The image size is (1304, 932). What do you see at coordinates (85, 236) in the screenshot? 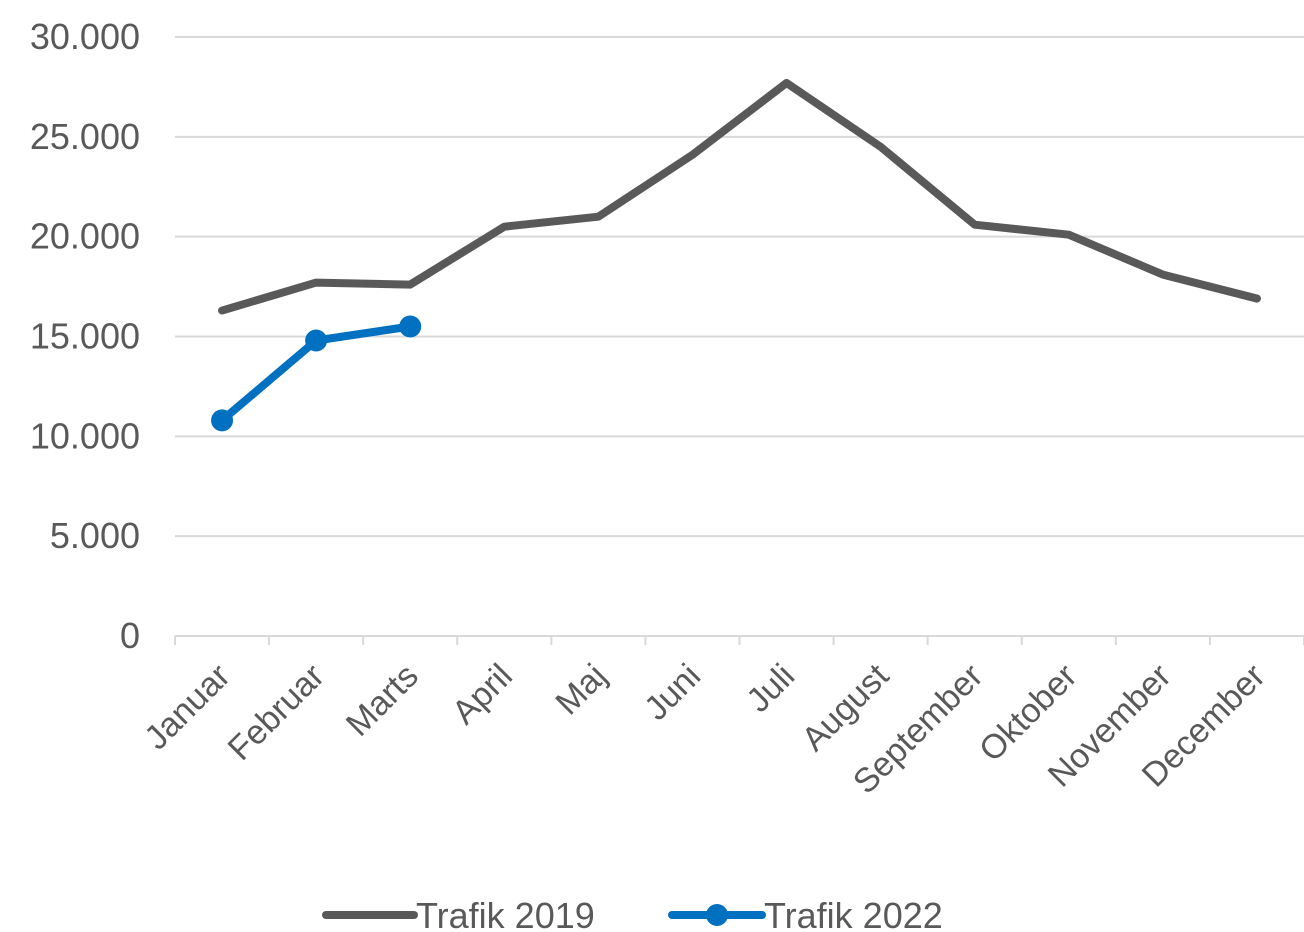
I see `y-tick-label: 20.000` at bounding box center [85, 236].